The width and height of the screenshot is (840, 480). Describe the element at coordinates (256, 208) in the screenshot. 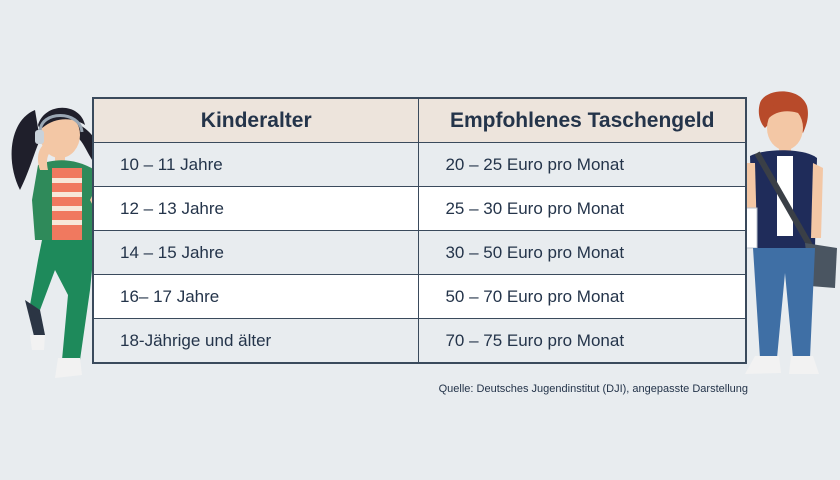

I see `age-cell: 12 – 13 Jahre` at that location.